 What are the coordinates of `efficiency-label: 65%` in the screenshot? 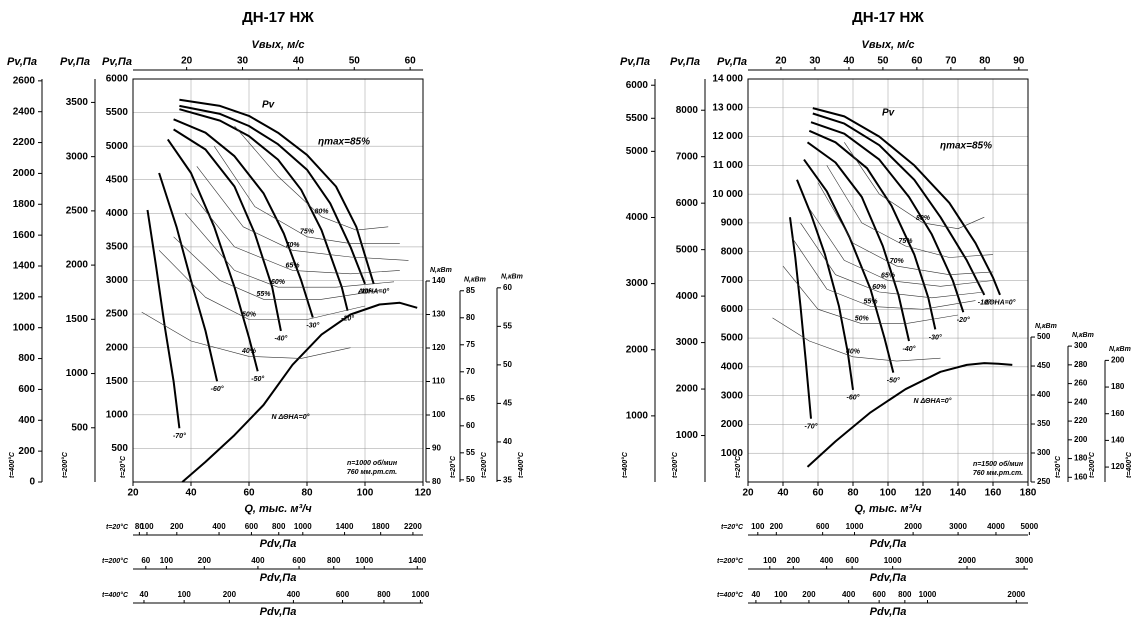 It's located at (888, 275).